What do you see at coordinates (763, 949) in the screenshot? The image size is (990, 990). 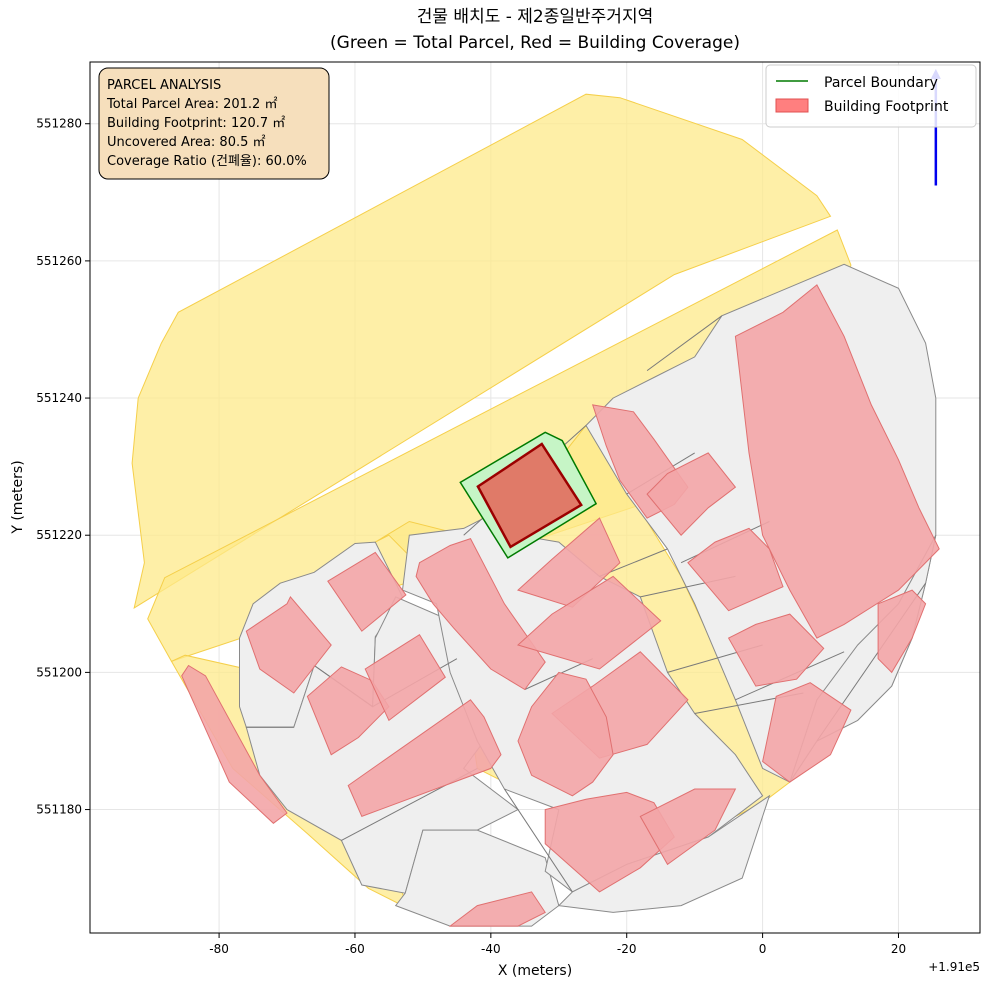 I see `x-tick-label: 0` at bounding box center [763, 949].